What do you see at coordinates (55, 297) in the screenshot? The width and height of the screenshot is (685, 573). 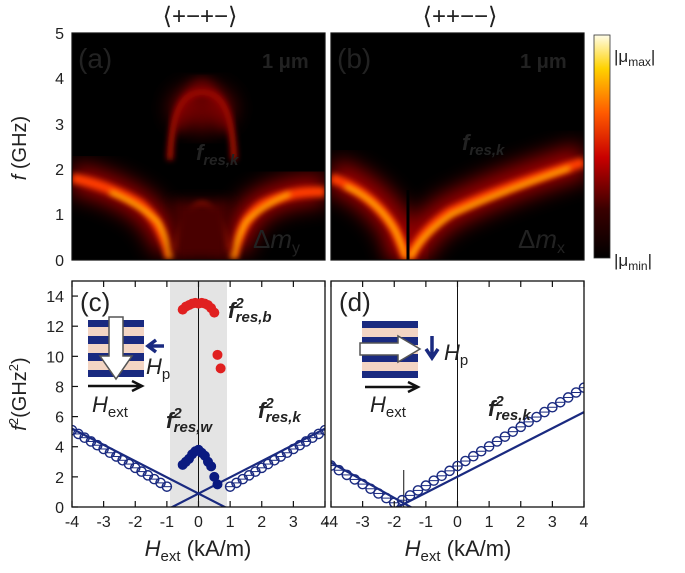 I see `y-tick-label: 14` at bounding box center [55, 297].